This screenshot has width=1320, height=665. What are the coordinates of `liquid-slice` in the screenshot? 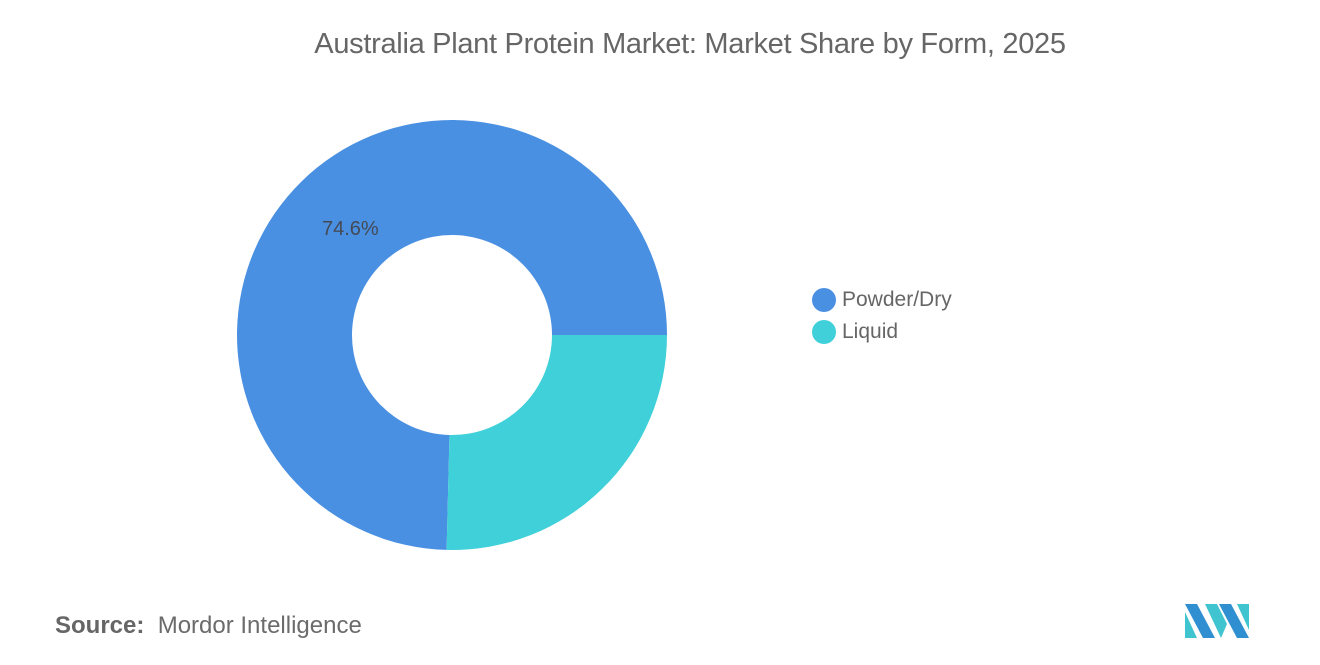 It's located at (556, 442).